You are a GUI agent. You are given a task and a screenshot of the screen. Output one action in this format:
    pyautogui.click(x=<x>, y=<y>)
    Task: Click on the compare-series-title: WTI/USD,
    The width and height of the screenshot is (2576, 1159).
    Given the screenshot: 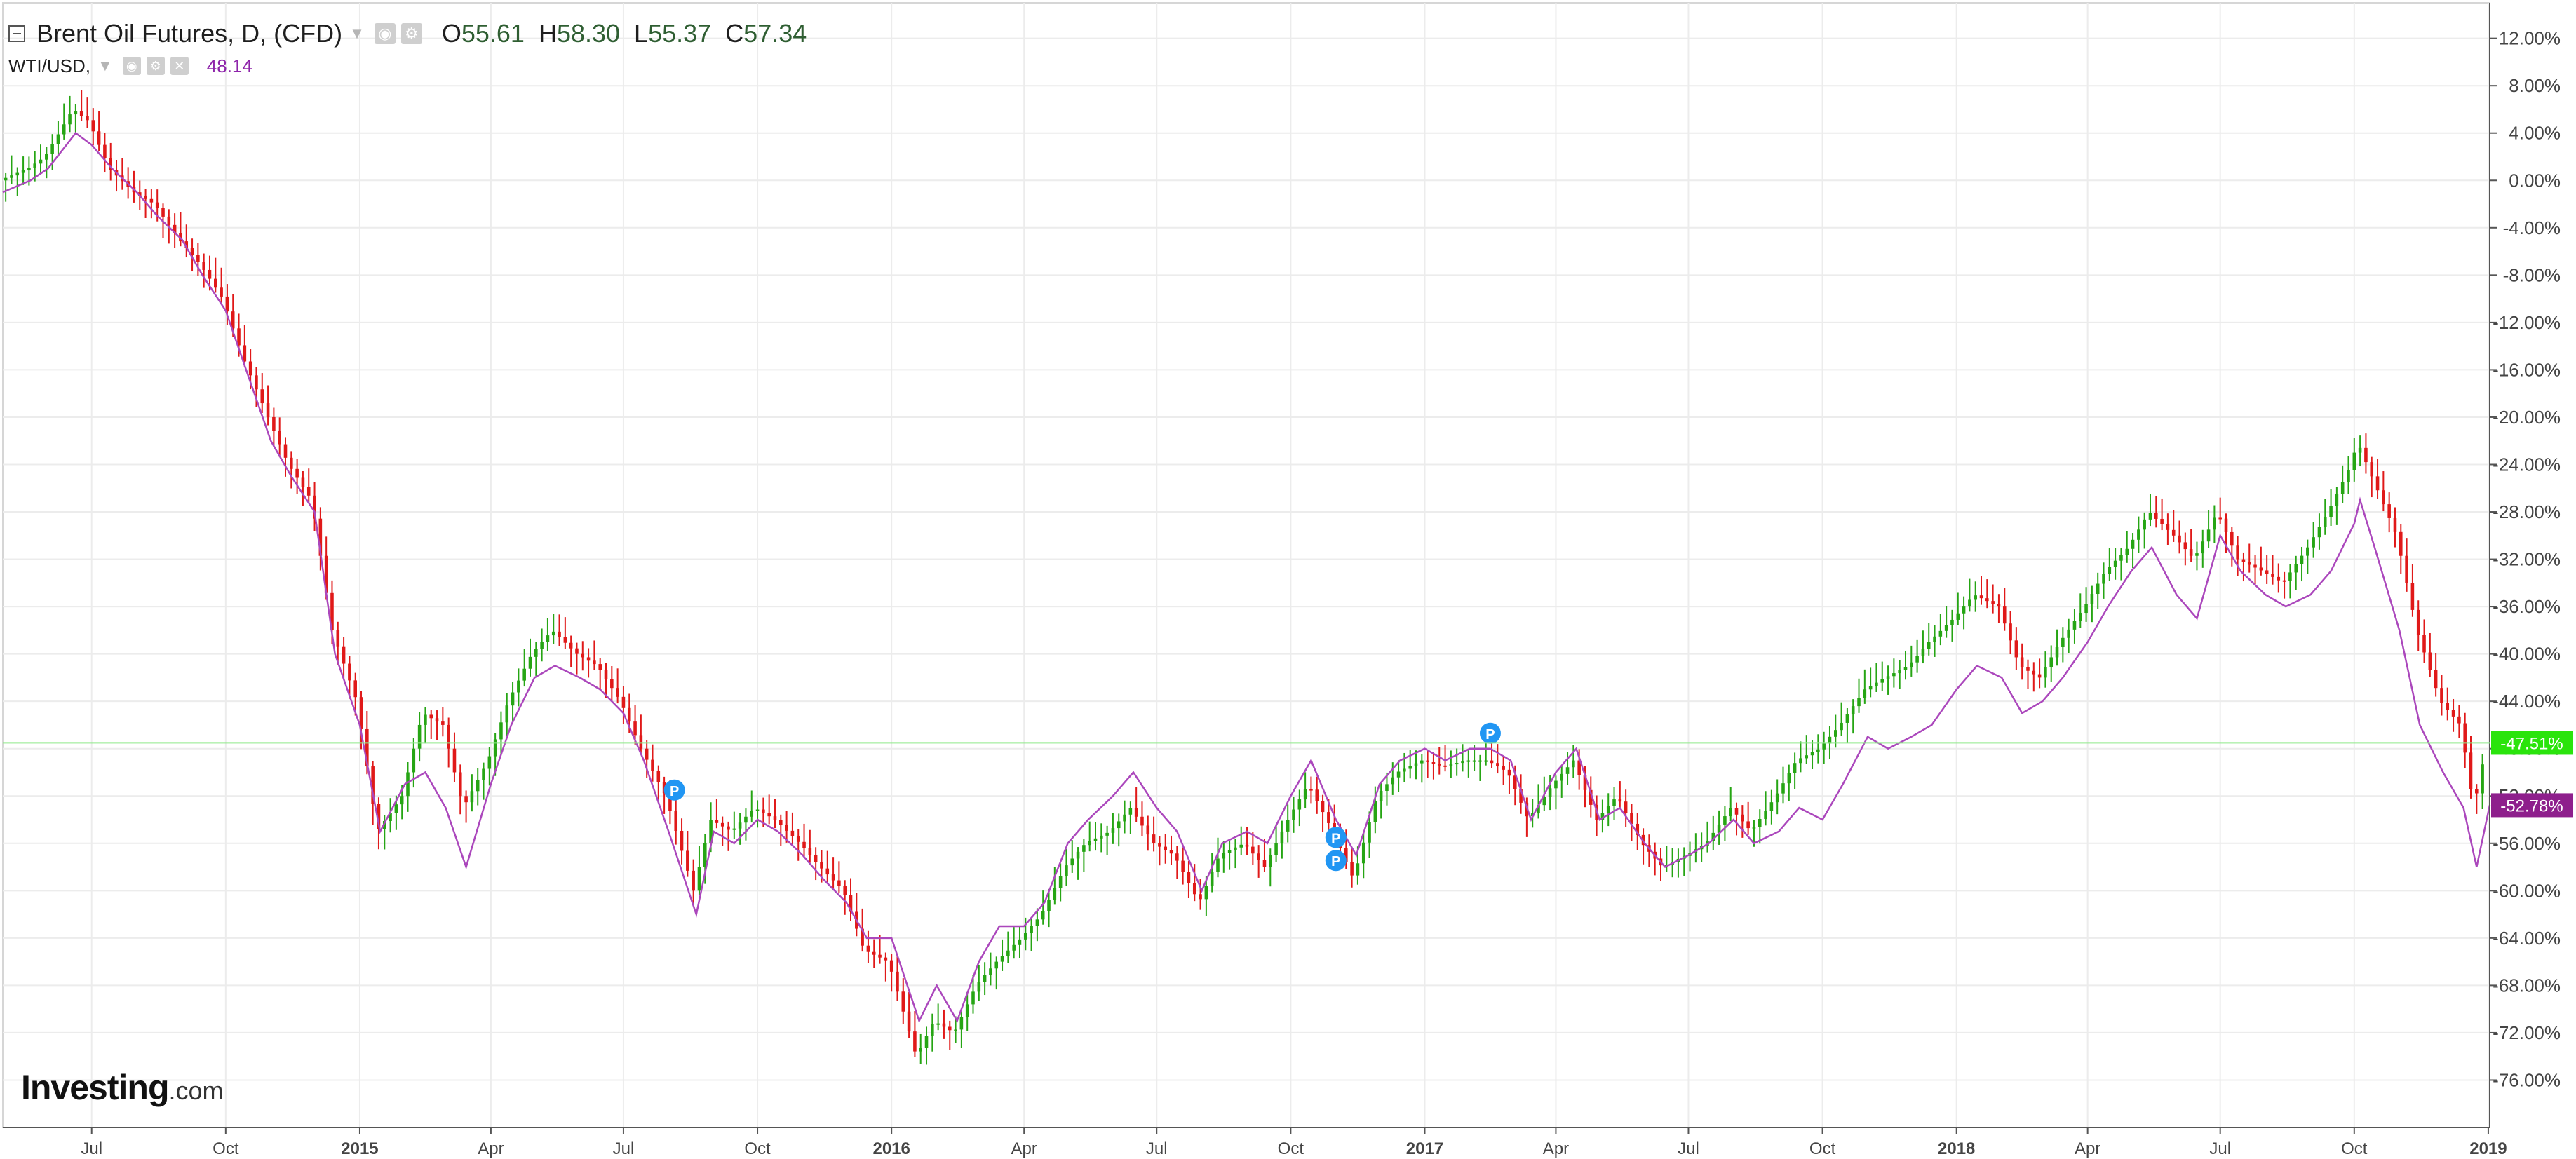 What is the action you would take?
    pyautogui.click(x=49, y=65)
    